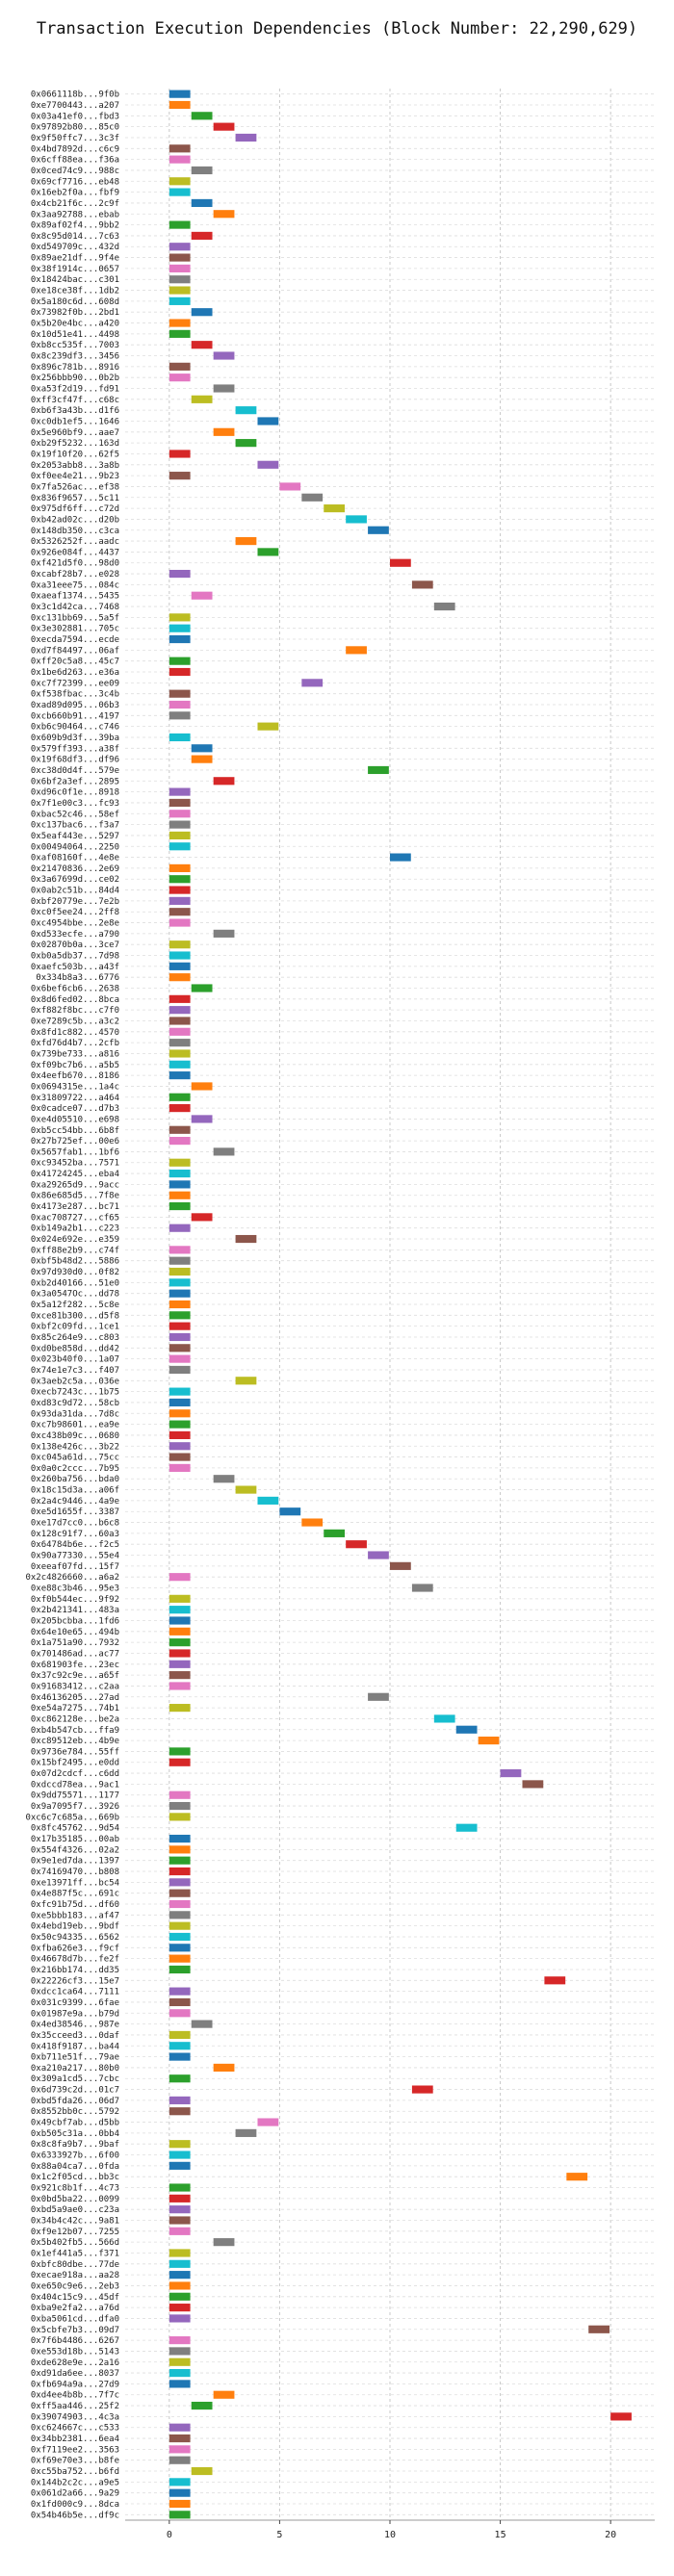 Image resolution: width=674 pixels, height=2576 pixels. I want to click on transaction-label: 0x34b4c42c...9a81, so click(75, 2221).